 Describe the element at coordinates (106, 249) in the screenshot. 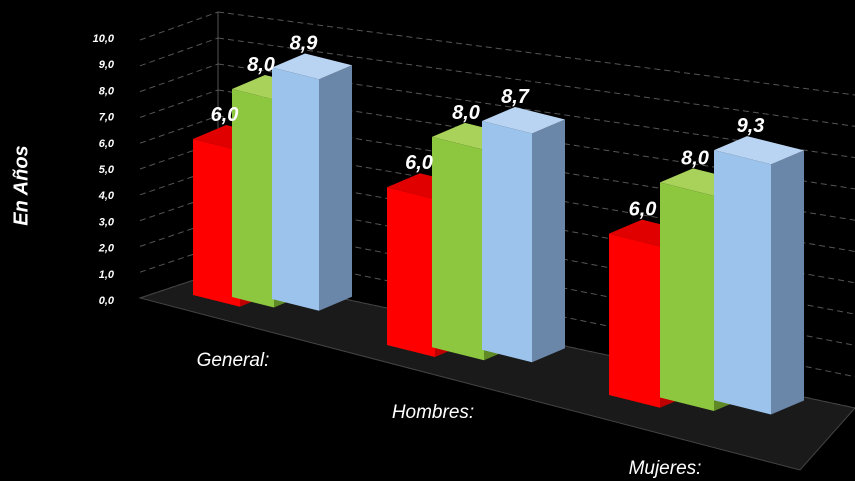

I see `y-tick-label: 2,0` at that location.